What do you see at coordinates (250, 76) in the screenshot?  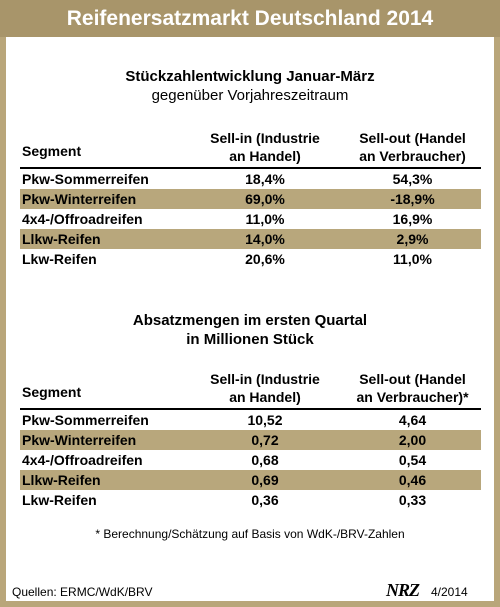 I see `section1-title-line1: Stückzahlentwicklung Januar-März` at bounding box center [250, 76].